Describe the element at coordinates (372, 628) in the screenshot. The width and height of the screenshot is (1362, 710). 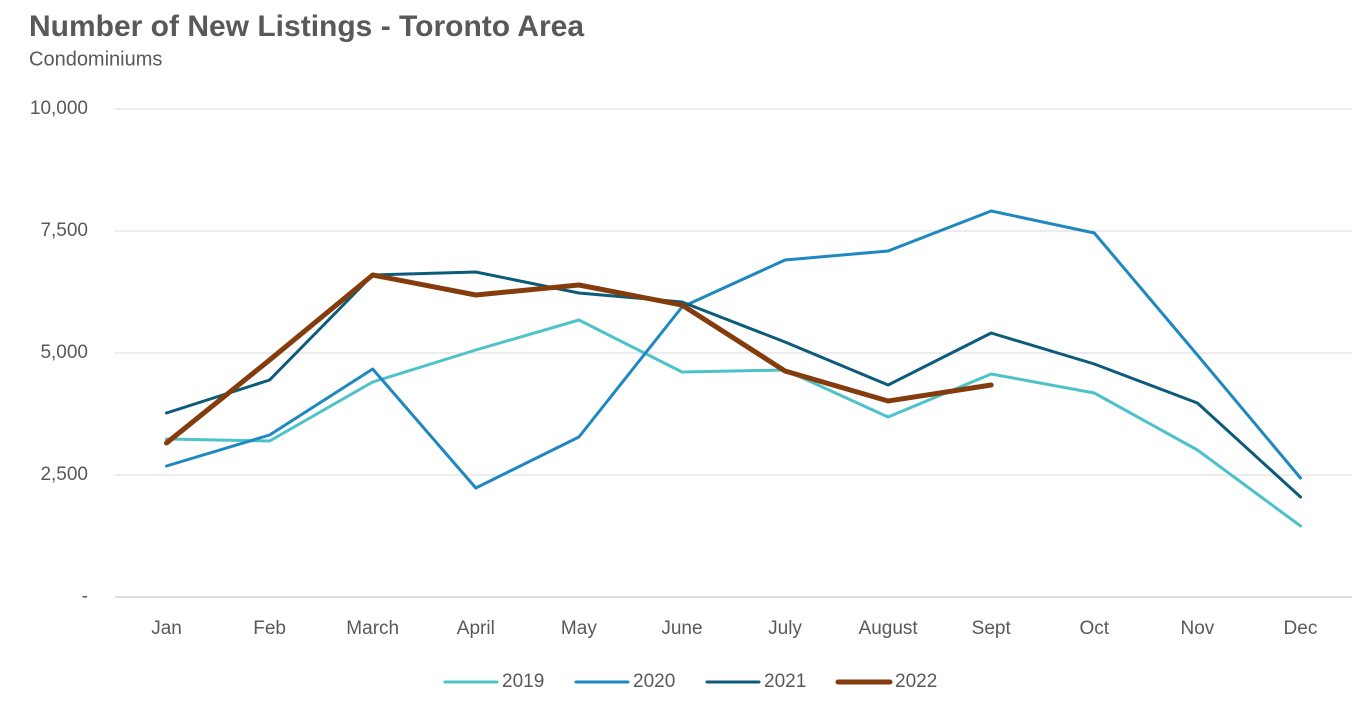
I see `x-tick-label: March` at that location.